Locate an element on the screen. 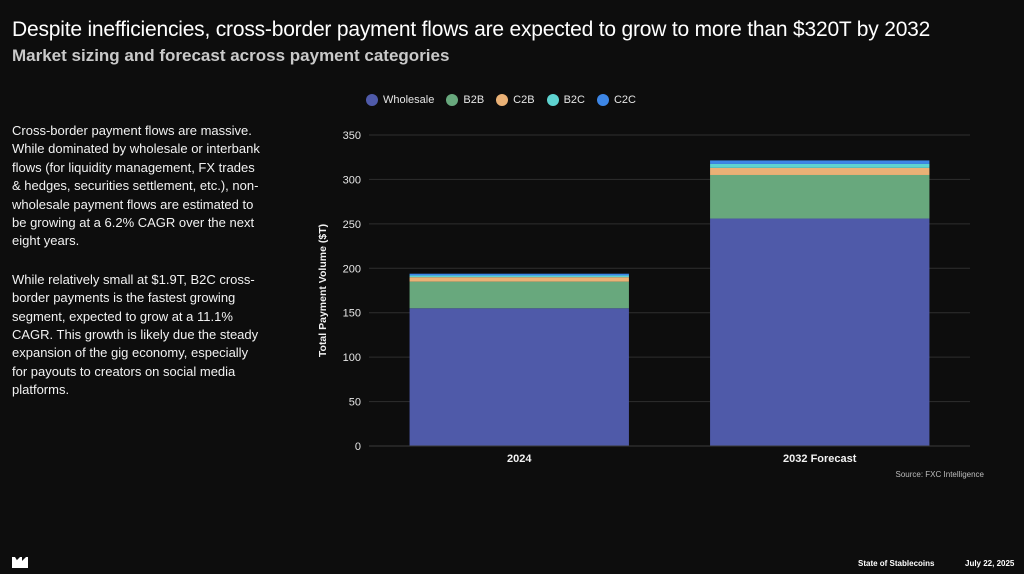 The width and height of the screenshot is (1024, 574). legend-swatch-c2b is located at coordinates (502, 100).